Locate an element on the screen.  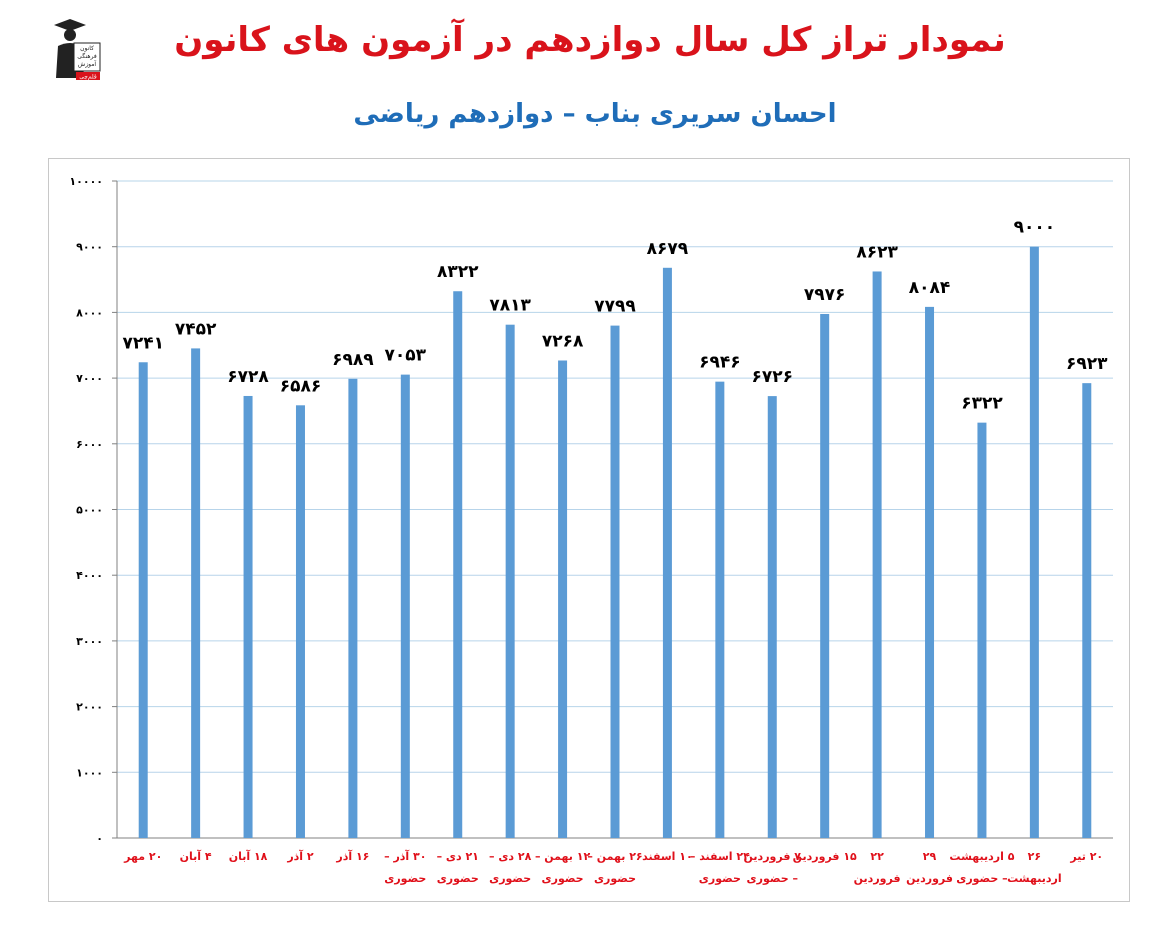
data-label: ۷۸۱۳ is located at coordinates (510, 306).